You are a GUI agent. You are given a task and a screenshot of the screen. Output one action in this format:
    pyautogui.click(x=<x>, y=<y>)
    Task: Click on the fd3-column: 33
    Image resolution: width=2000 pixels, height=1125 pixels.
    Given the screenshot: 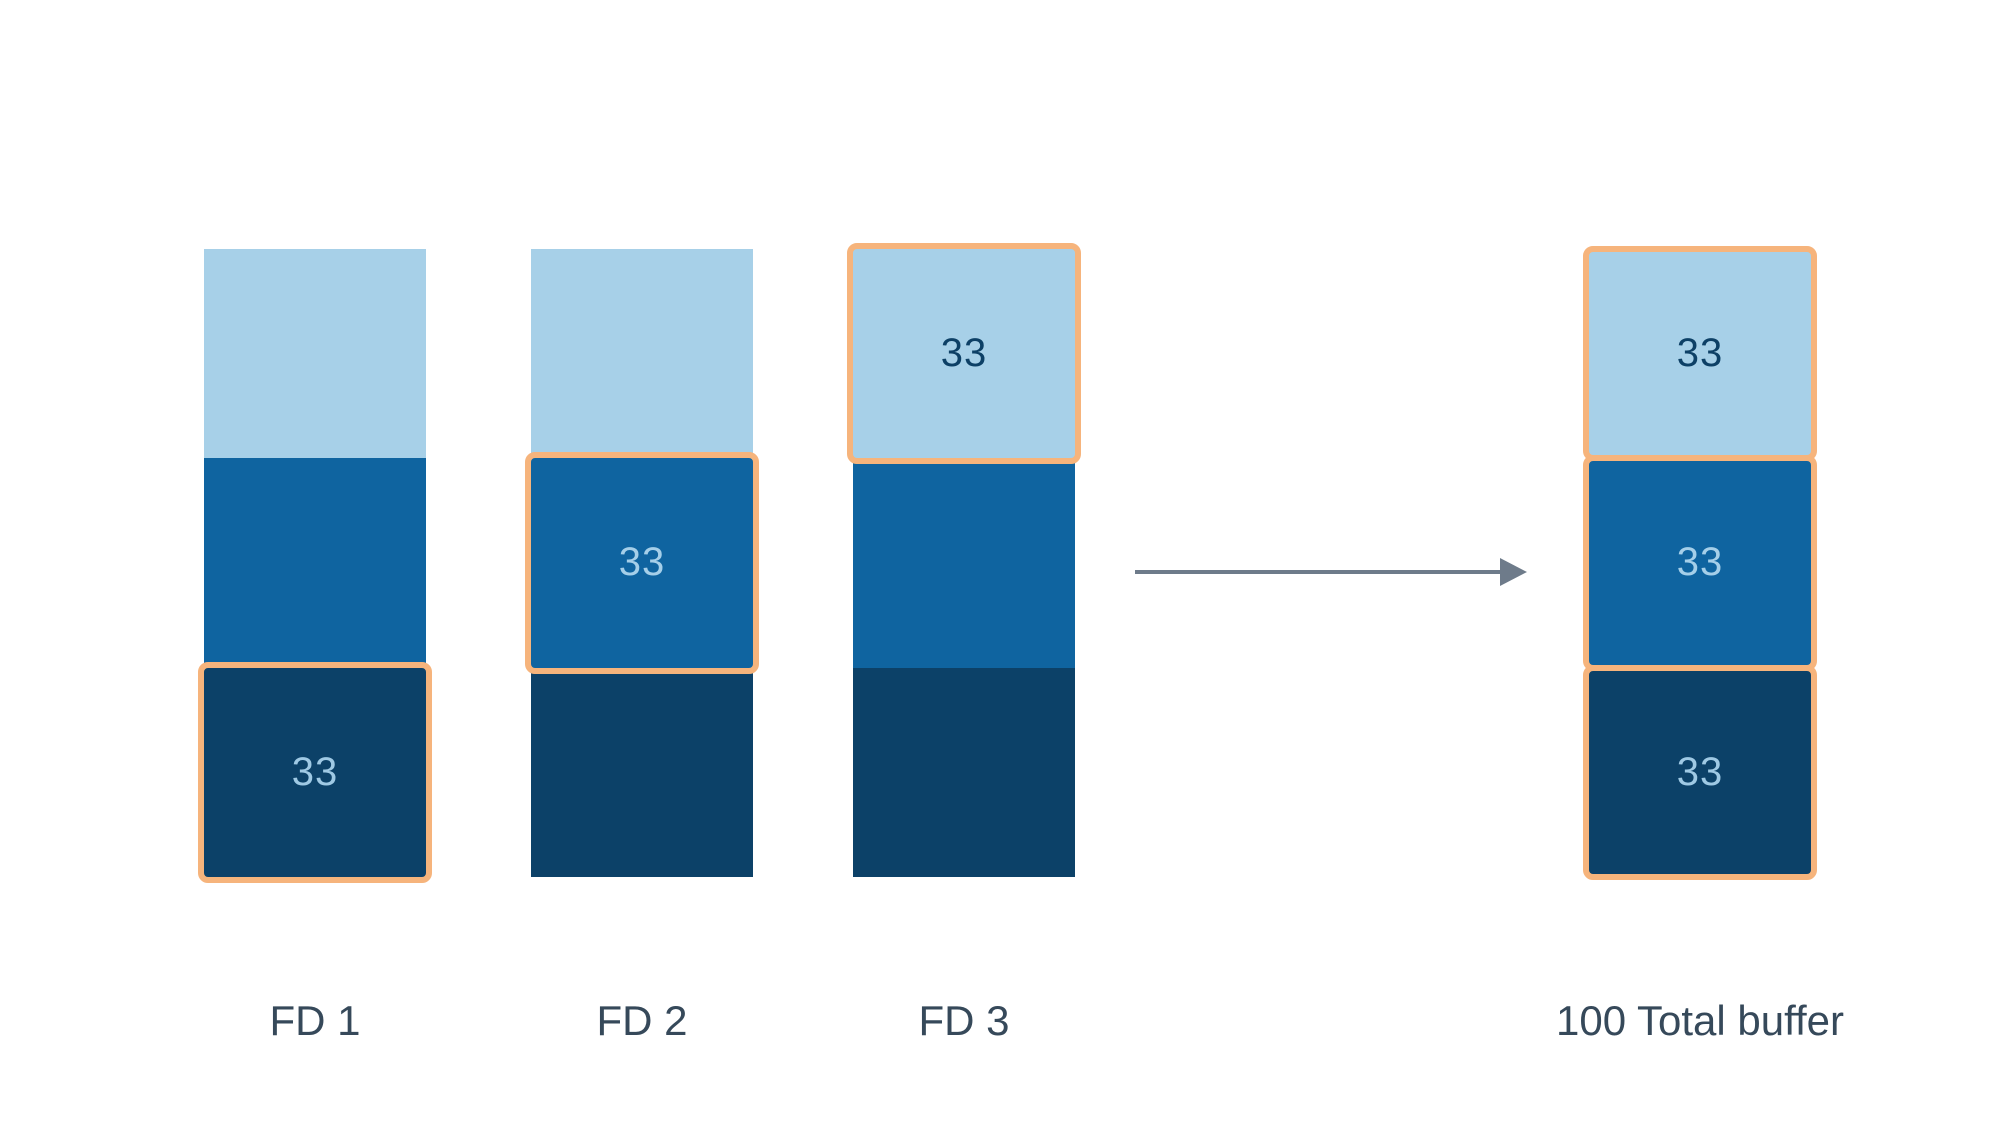 What is the action you would take?
    pyautogui.click(x=964, y=560)
    